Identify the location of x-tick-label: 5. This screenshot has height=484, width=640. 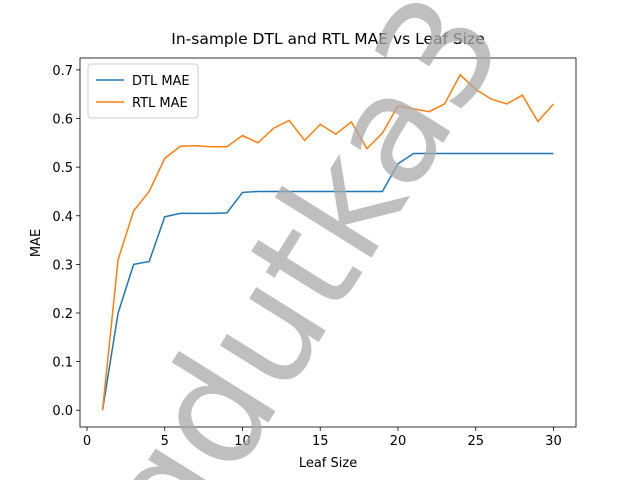
(165, 441).